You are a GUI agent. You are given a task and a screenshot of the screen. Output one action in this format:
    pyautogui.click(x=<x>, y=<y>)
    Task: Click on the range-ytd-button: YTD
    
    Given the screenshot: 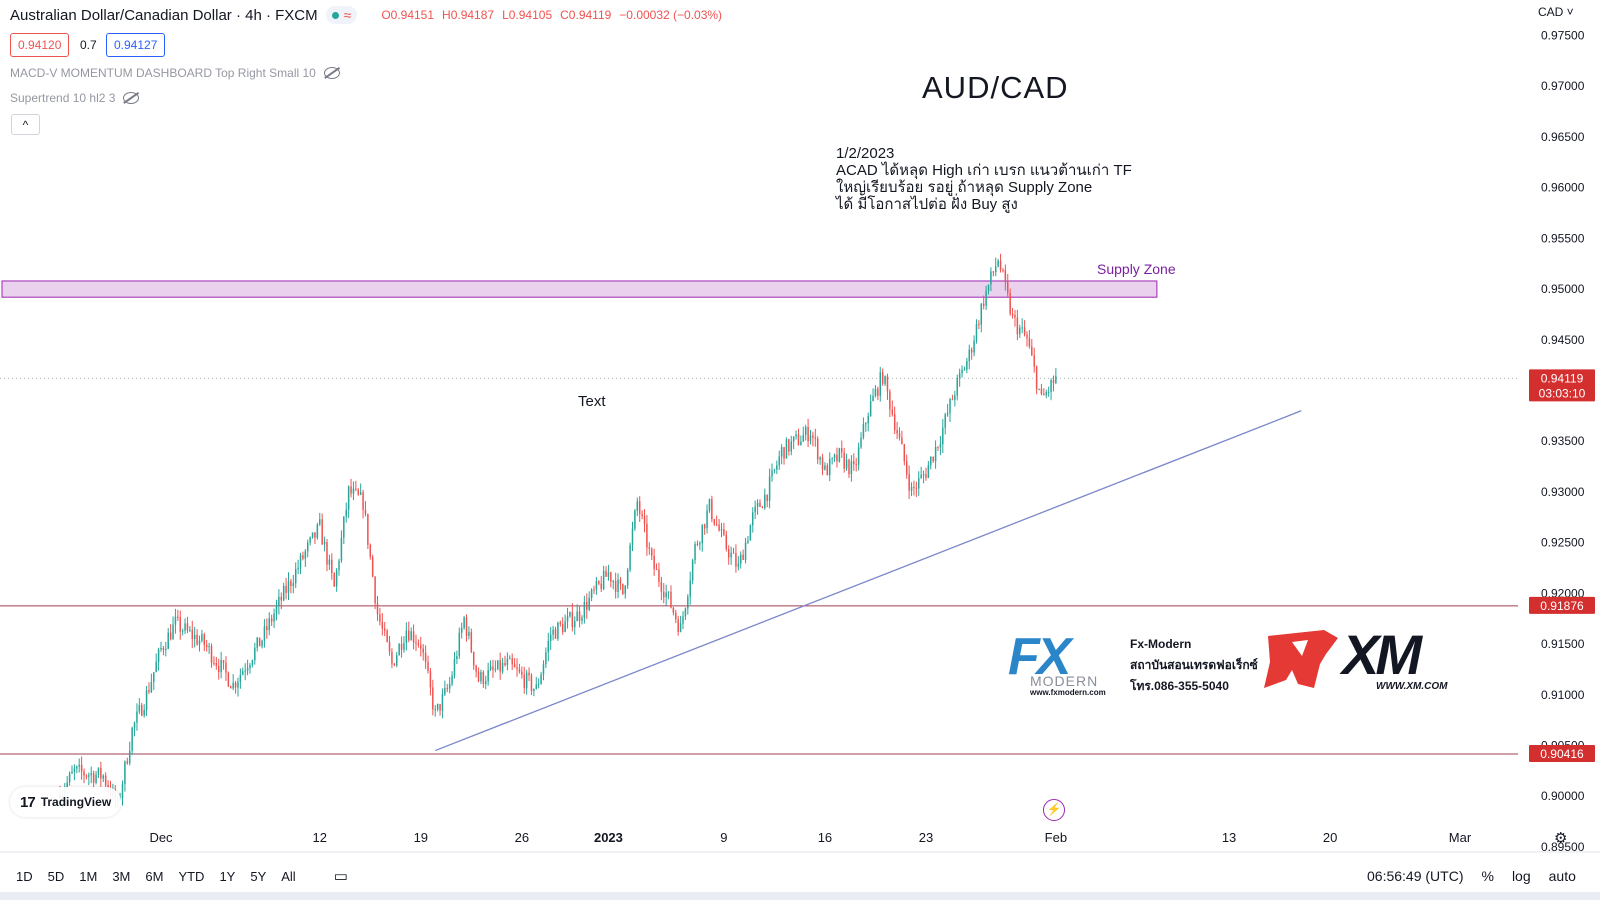 What is the action you would take?
    pyautogui.click(x=191, y=876)
    